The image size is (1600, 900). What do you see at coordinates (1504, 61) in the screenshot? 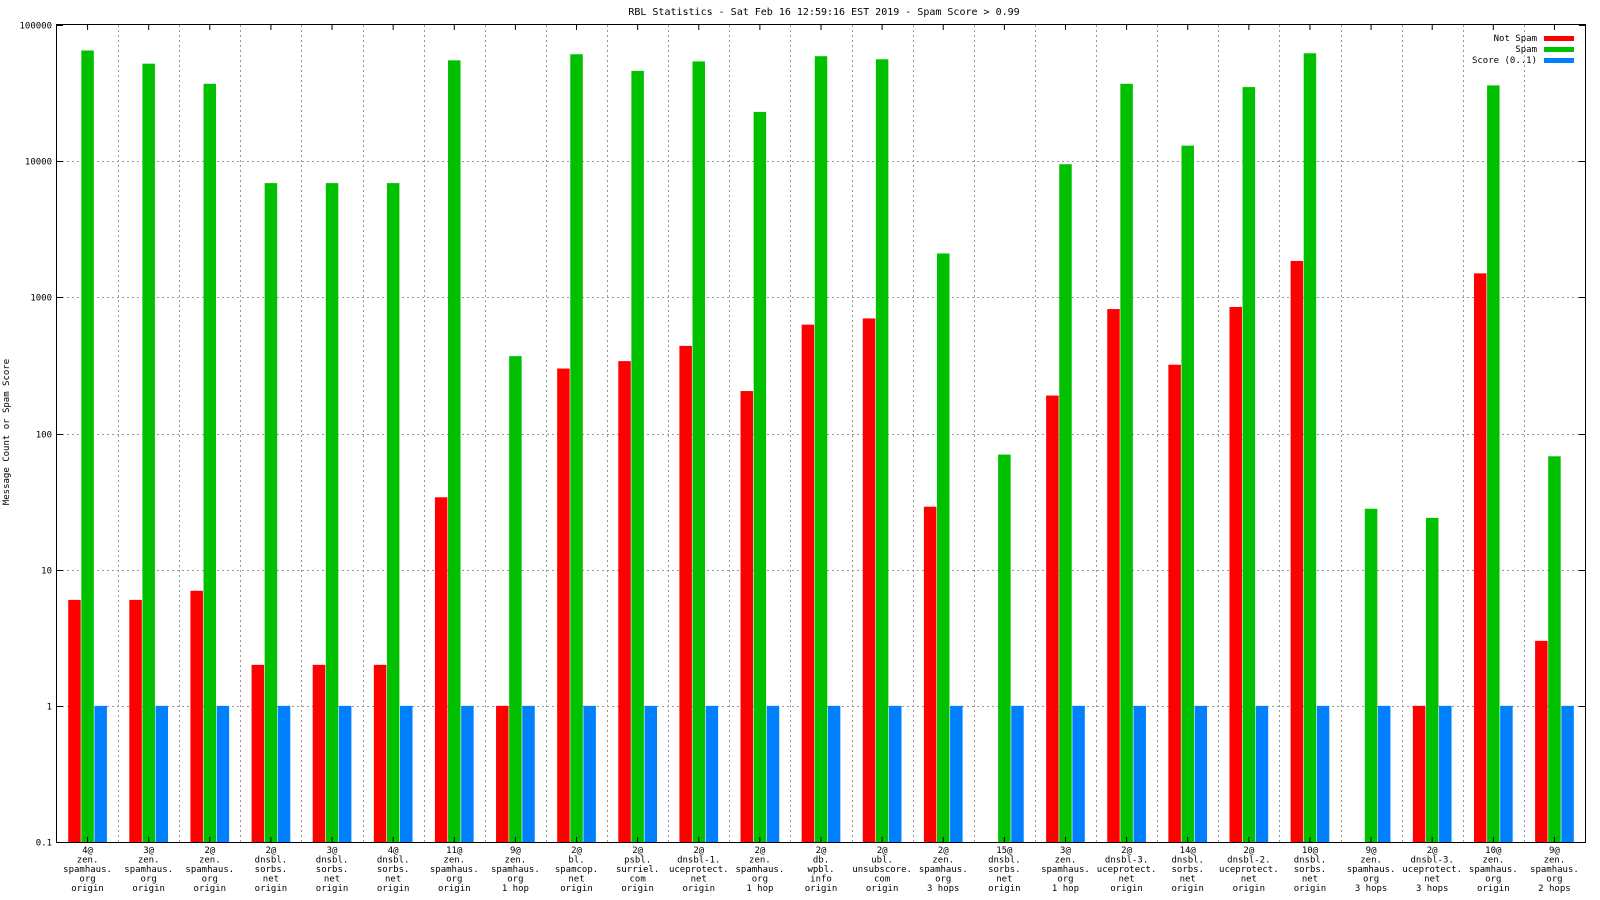
I see `legend-label: Score (0..1)` at bounding box center [1504, 61].